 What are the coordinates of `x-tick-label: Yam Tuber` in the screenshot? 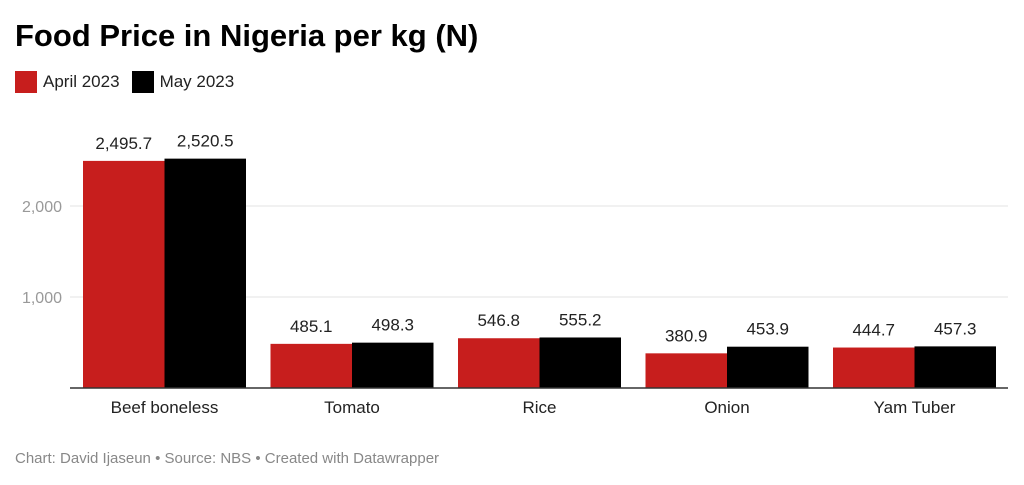 It's located at (915, 407).